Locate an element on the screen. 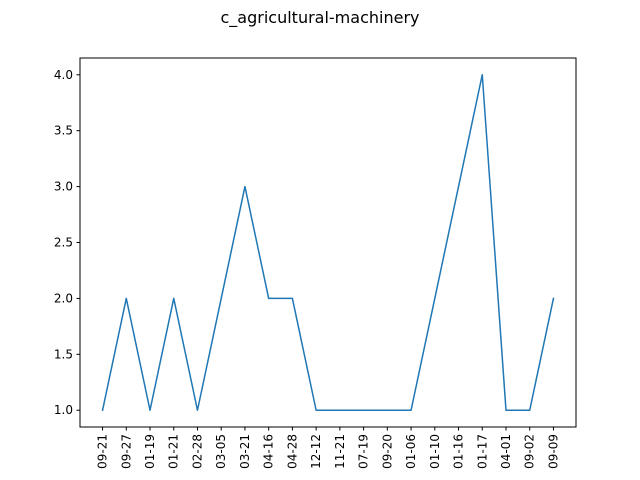  x-tick-label: 03-05 is located at coordinates (221, 451).